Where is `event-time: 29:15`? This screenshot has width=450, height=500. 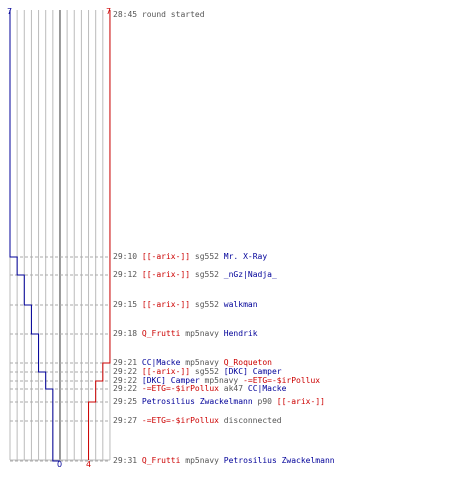 event-time: 29:15 is located at coordinates (127, 304).